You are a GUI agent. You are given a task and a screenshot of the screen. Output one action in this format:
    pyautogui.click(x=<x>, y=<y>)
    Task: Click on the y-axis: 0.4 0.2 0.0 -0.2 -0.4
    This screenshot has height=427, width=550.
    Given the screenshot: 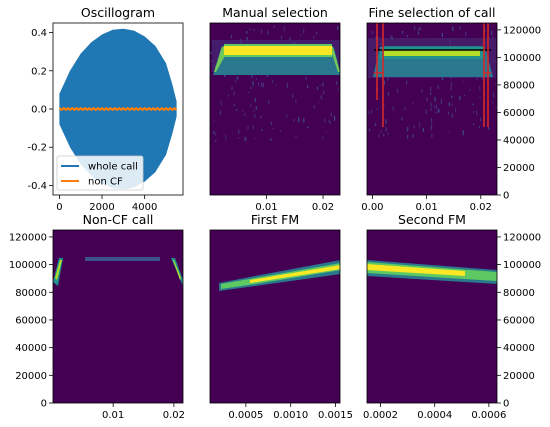 What is the action you would take?
    pyautogui.click(x=40, y=110)
    